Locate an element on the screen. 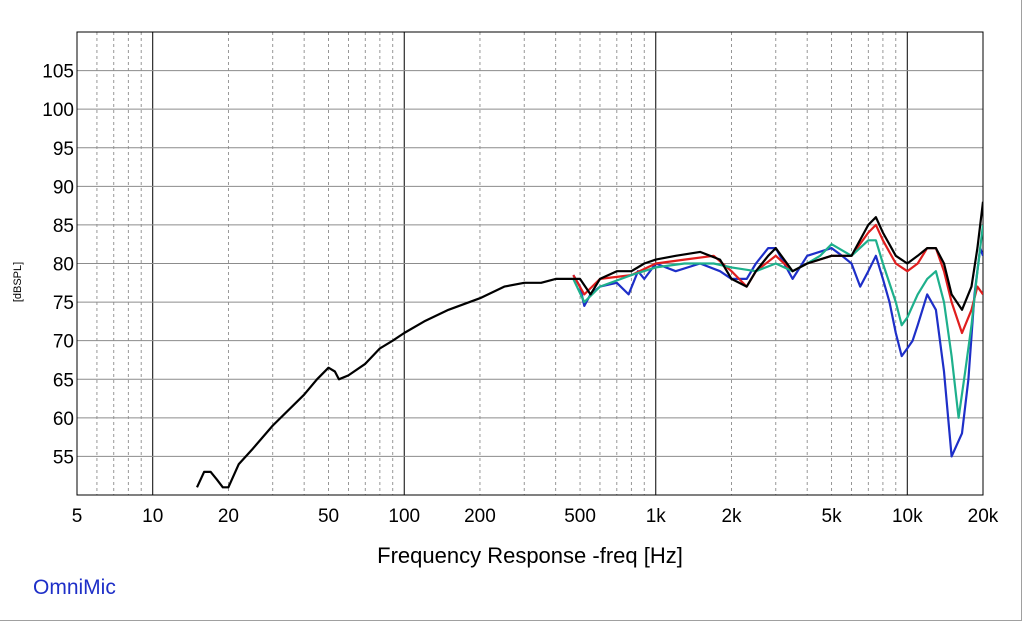  y-tick-label: 60 is located at coordinates (63, 419).